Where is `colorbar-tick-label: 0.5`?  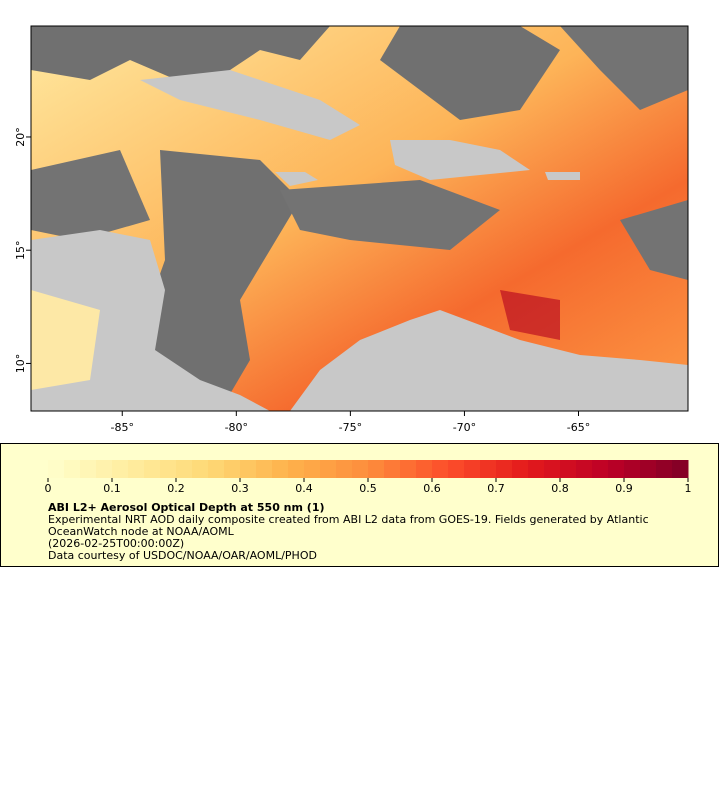
colorbar-tick-label: 0.5 is located at coordinates (368, 488).